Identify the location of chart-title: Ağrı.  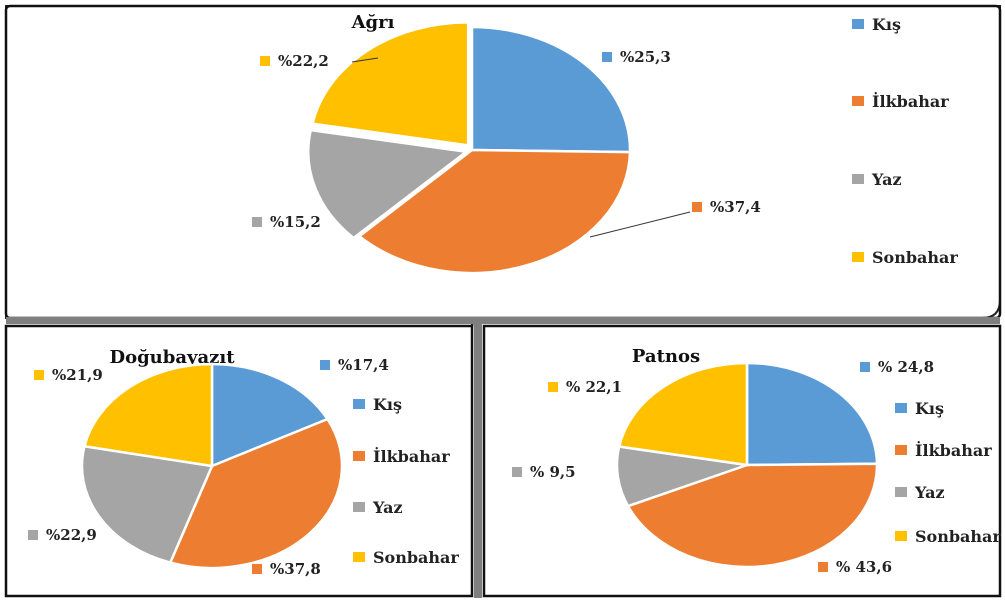
(373, 22).